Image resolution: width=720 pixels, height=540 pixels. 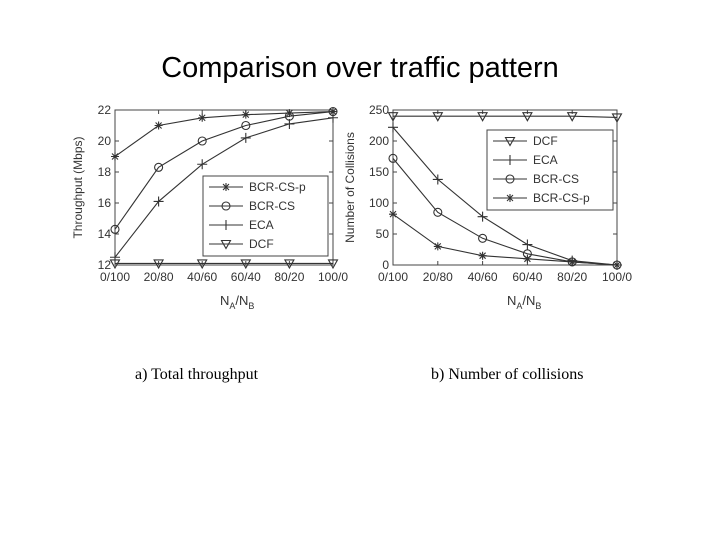 What do you see at coordinates (379, 141) in the screenshot?
I see `collisions-ytick-label: 200` at bounding box center [379, 141].